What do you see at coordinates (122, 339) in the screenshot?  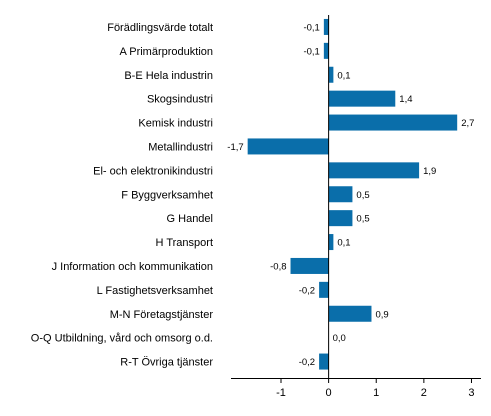 I see `category-label: O-Q Utbildning, vård och omsorg o.d.` at bounding box center [122, 339].